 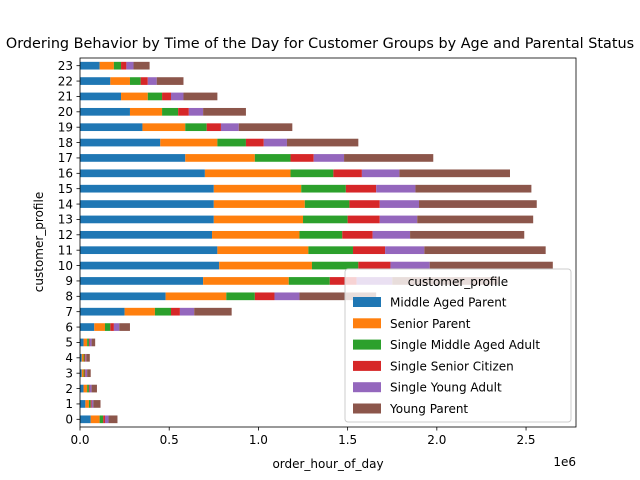 I want to click on x-axis-title: order_hour_of_day, so click(x=327, y=464).